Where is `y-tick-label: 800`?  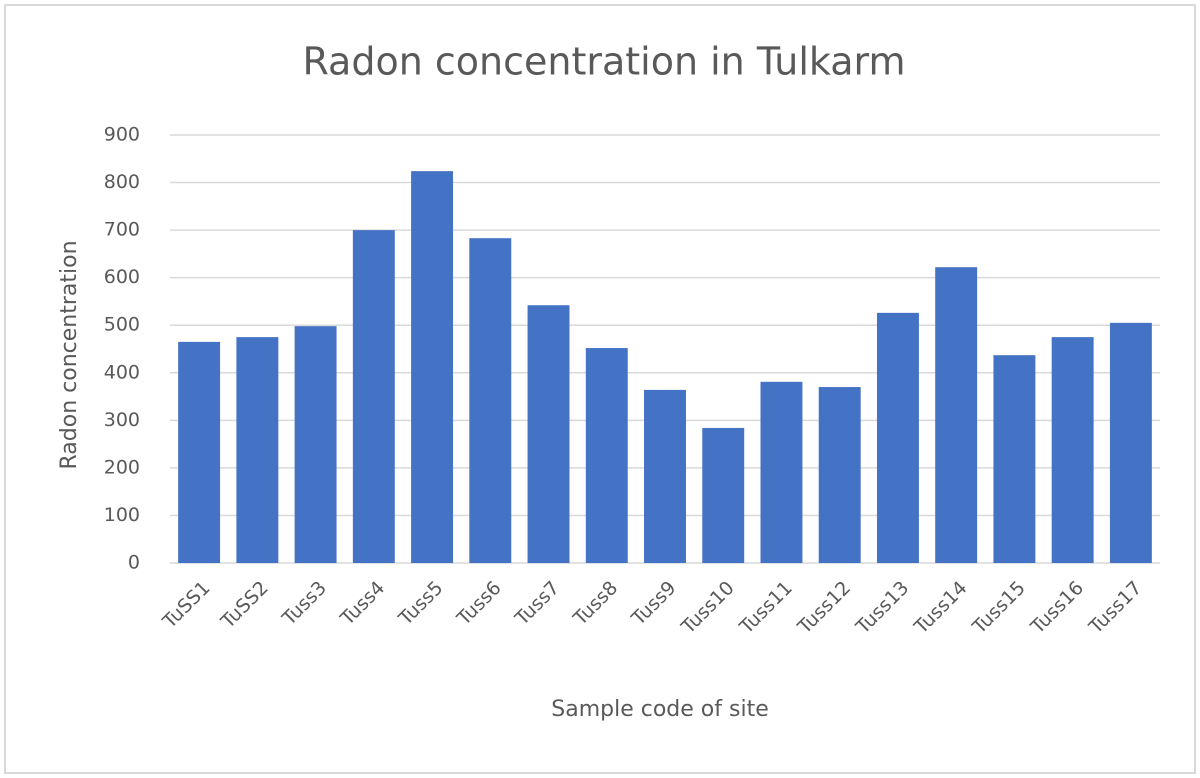 y-tick-label: 800 is located at coordinates (122, 182).